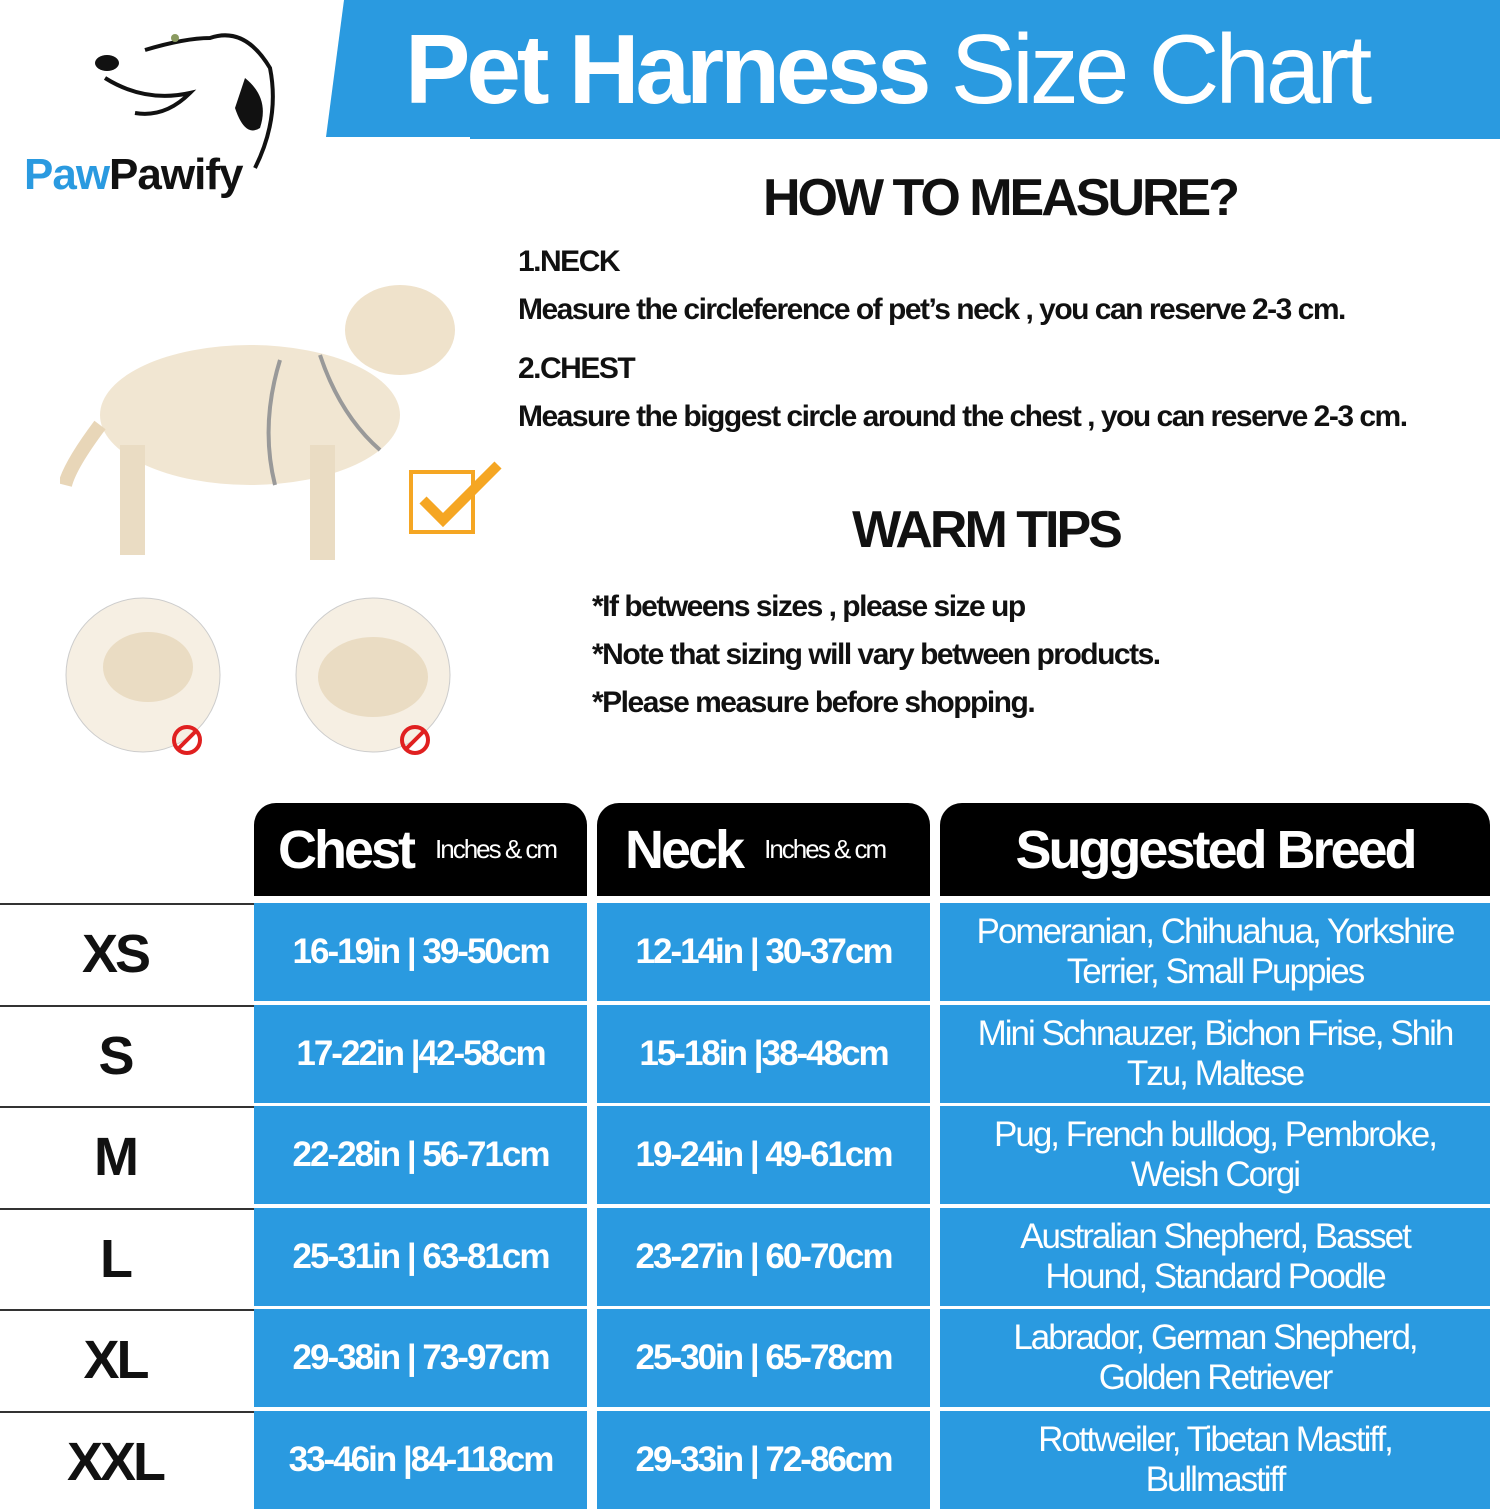 Image resolution: width=1500 pixels, height=1509 pixels. I want to click on neck-header: Neck Inches & cm, so click(763, 849).